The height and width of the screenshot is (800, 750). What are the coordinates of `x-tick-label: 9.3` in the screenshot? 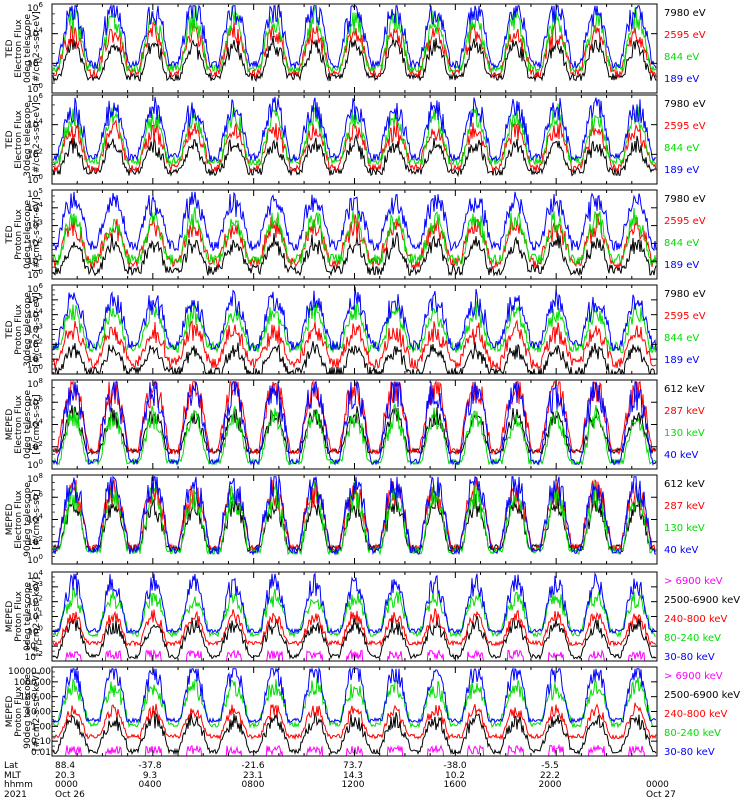 It's located at (150, 776).